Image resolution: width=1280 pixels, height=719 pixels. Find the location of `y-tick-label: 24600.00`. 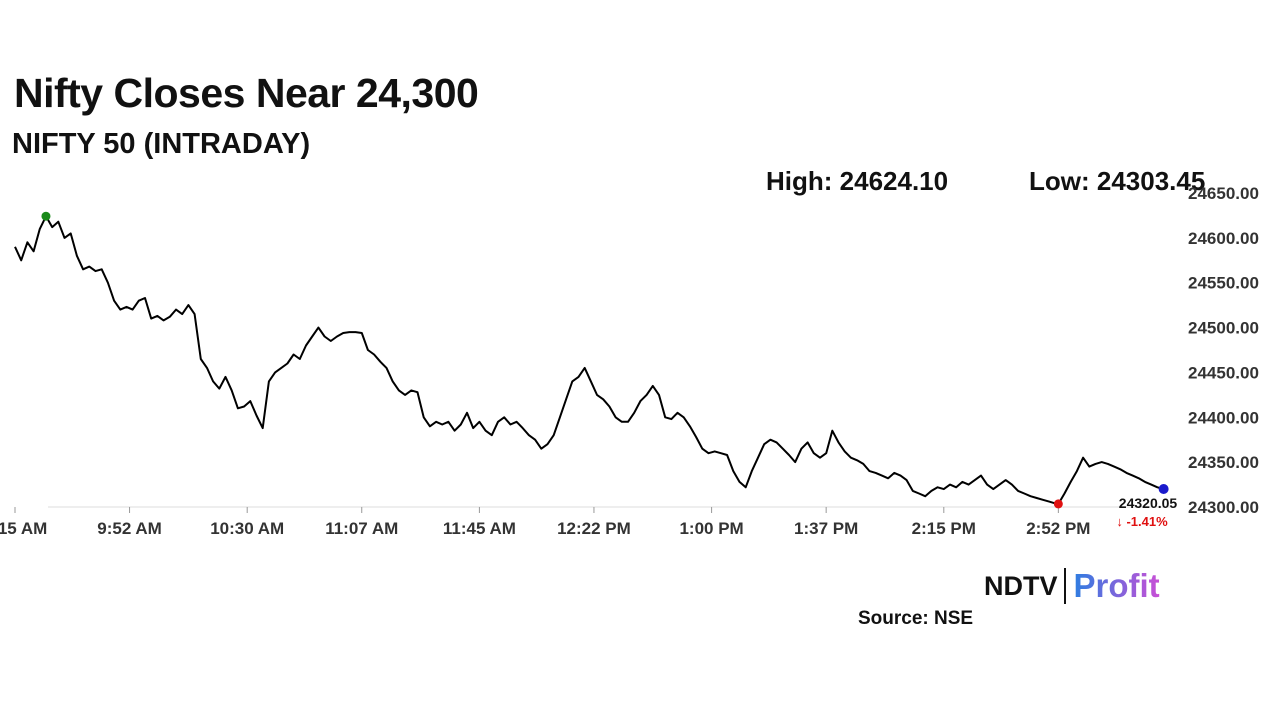

y-tick-label: 24600.00 is located at coordinates (1223, 238).